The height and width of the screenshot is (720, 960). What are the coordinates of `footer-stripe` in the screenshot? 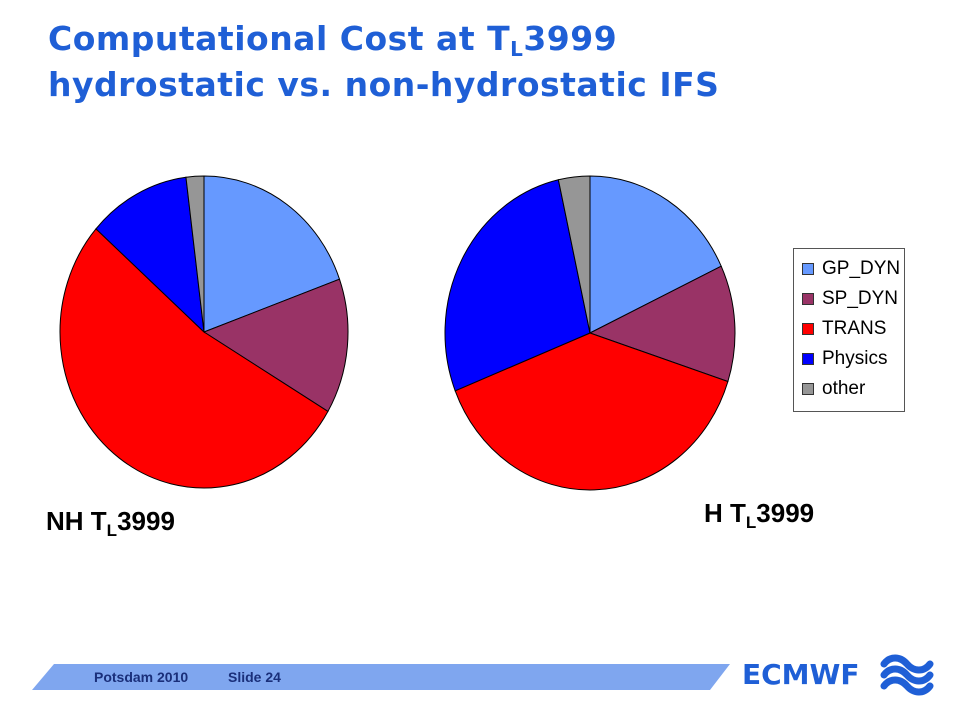 It's located at (381, 677).